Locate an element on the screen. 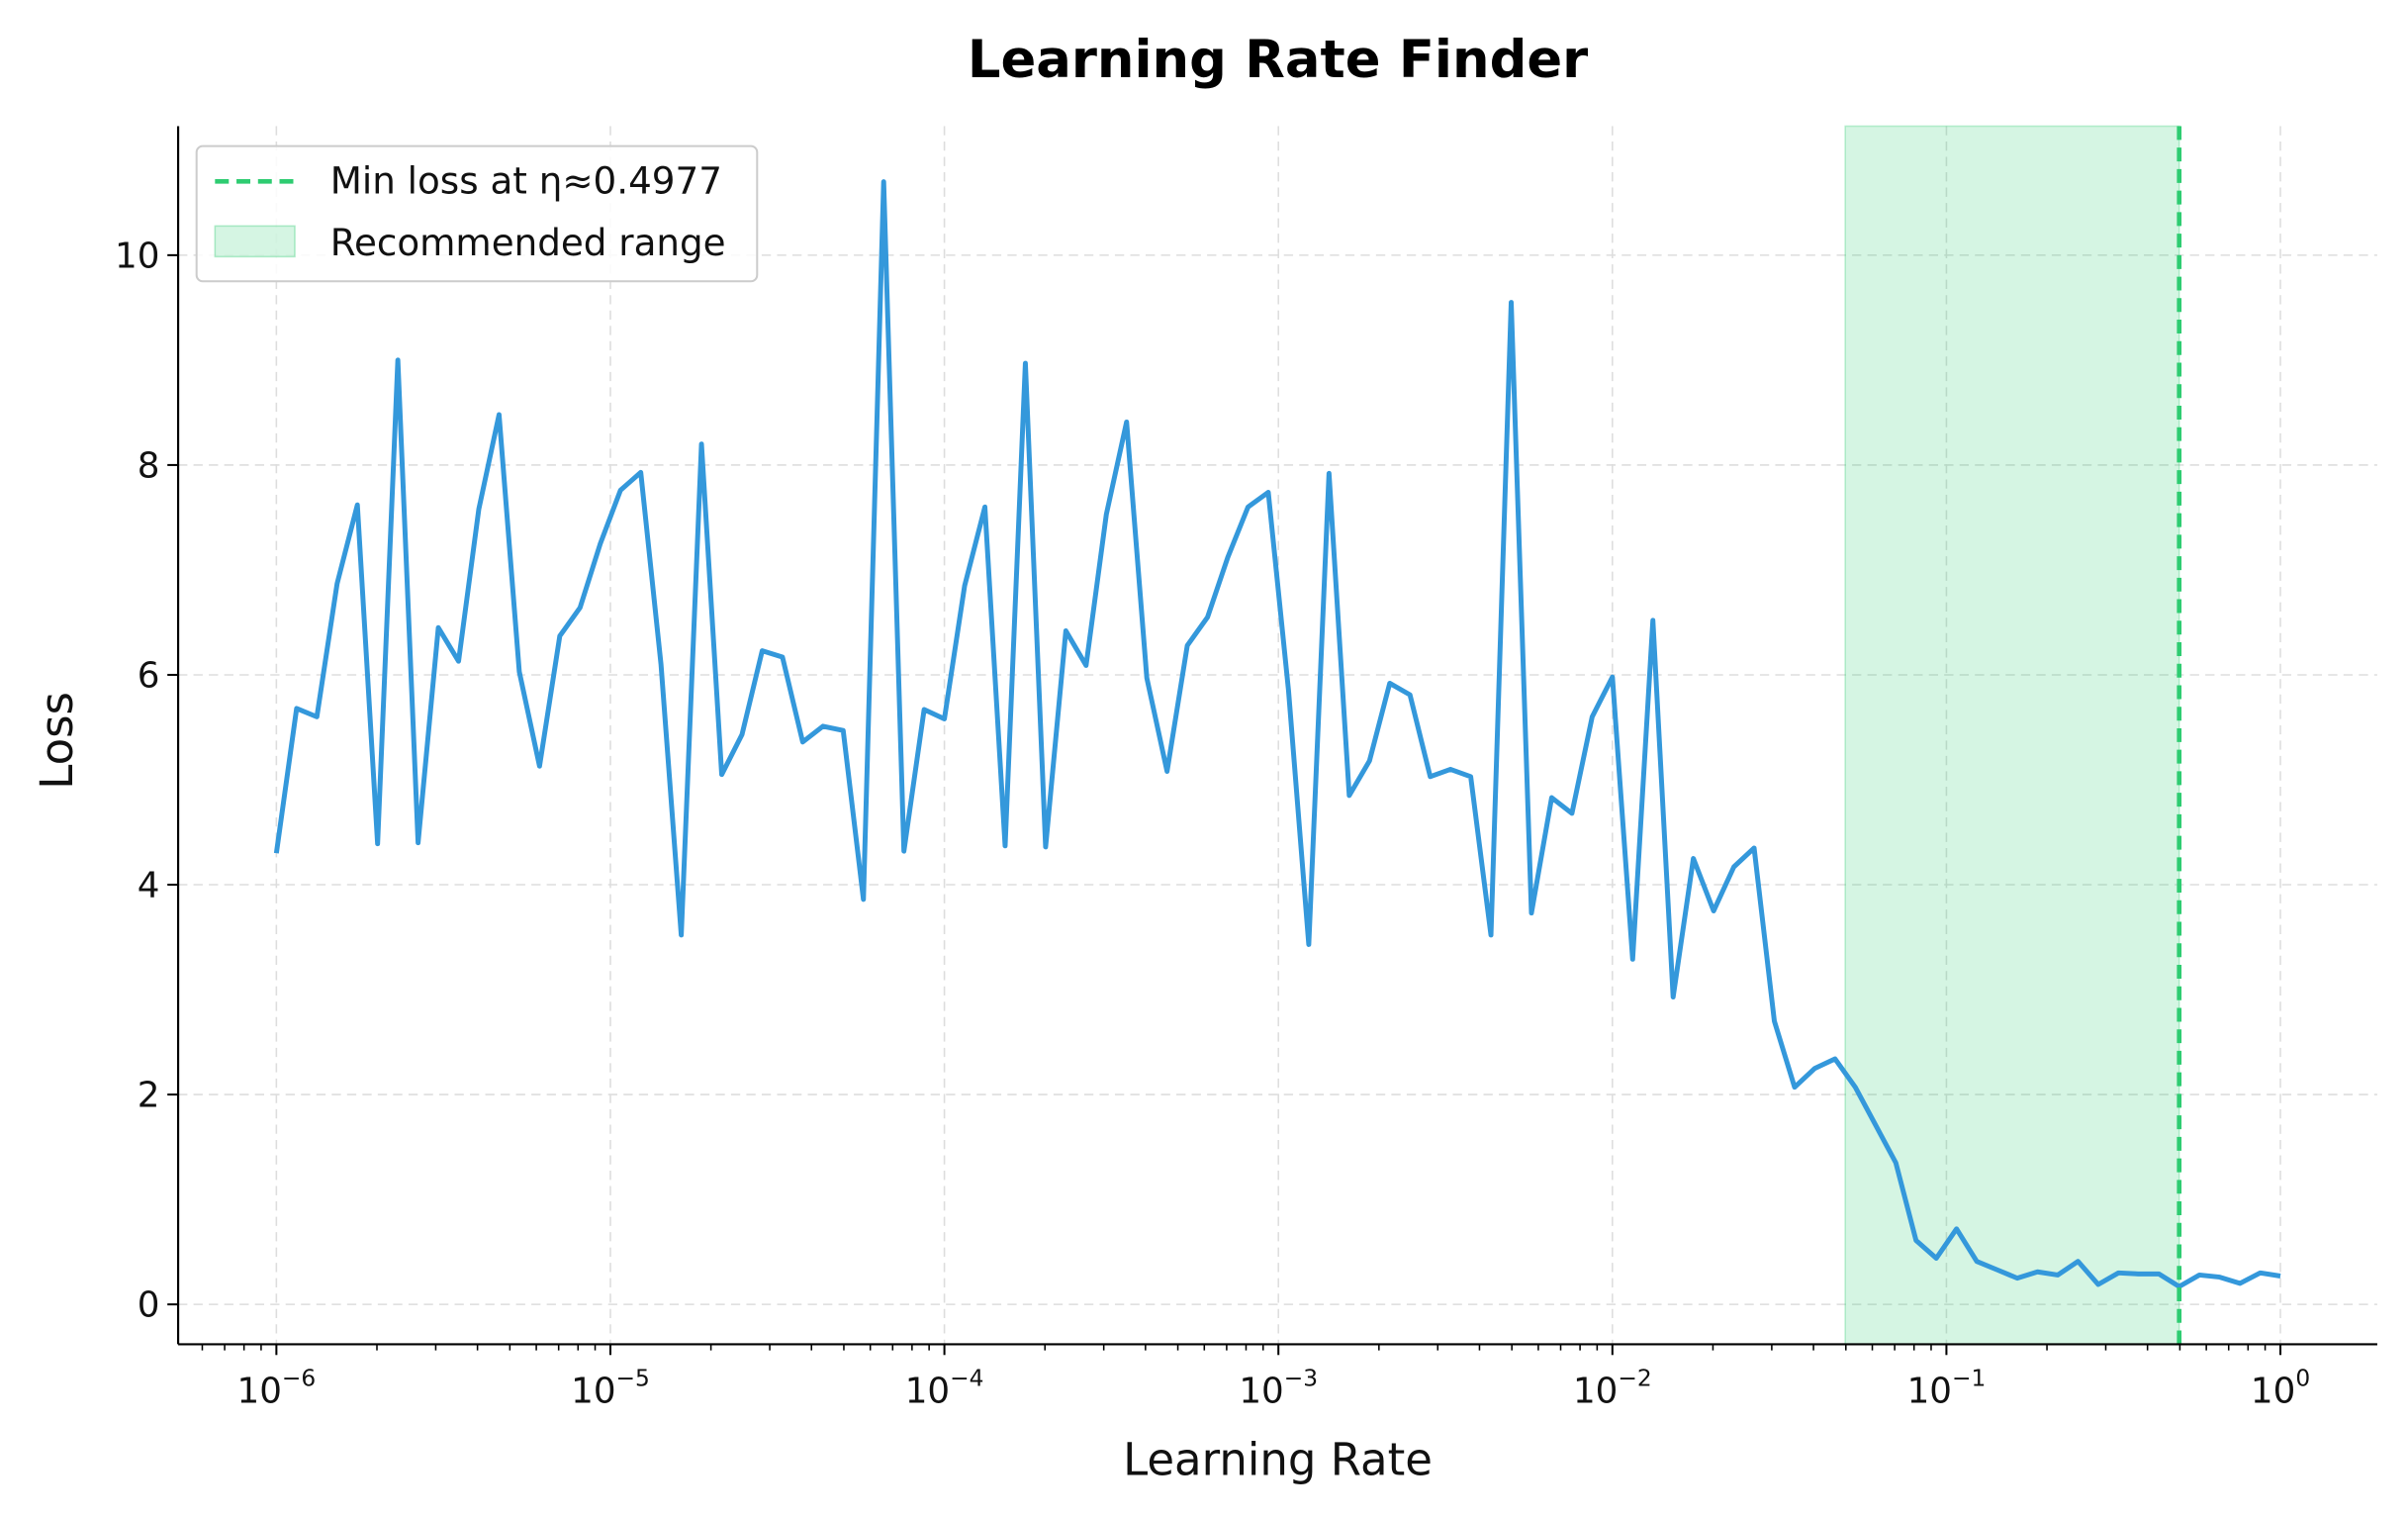 The width and height of the screenshot is (2408, 1518). x-tick-label: 10⁻³ is located at coordinates (1278, 1388).